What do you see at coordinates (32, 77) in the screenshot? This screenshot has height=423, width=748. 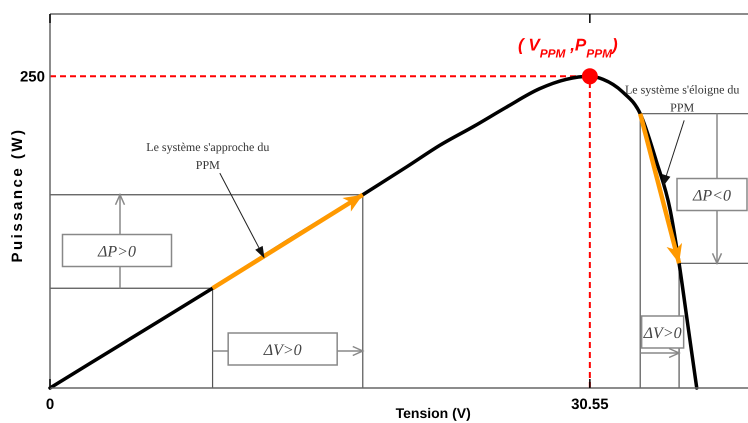 I see `text: 250` at bounding box center [32, 77].